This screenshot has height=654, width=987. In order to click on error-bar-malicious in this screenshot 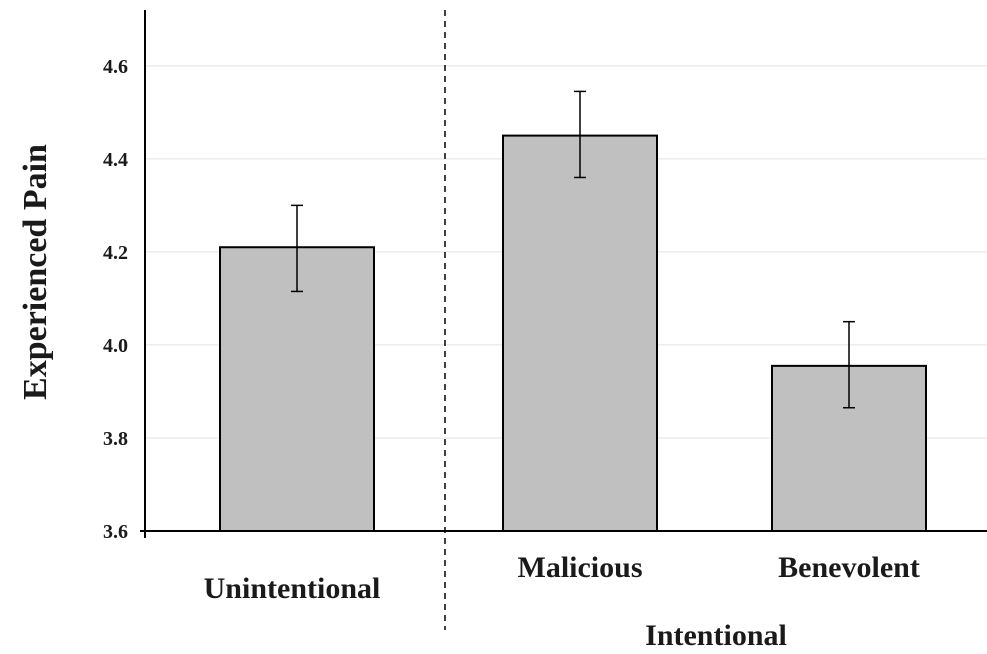, I will do `click(580, 134)`.